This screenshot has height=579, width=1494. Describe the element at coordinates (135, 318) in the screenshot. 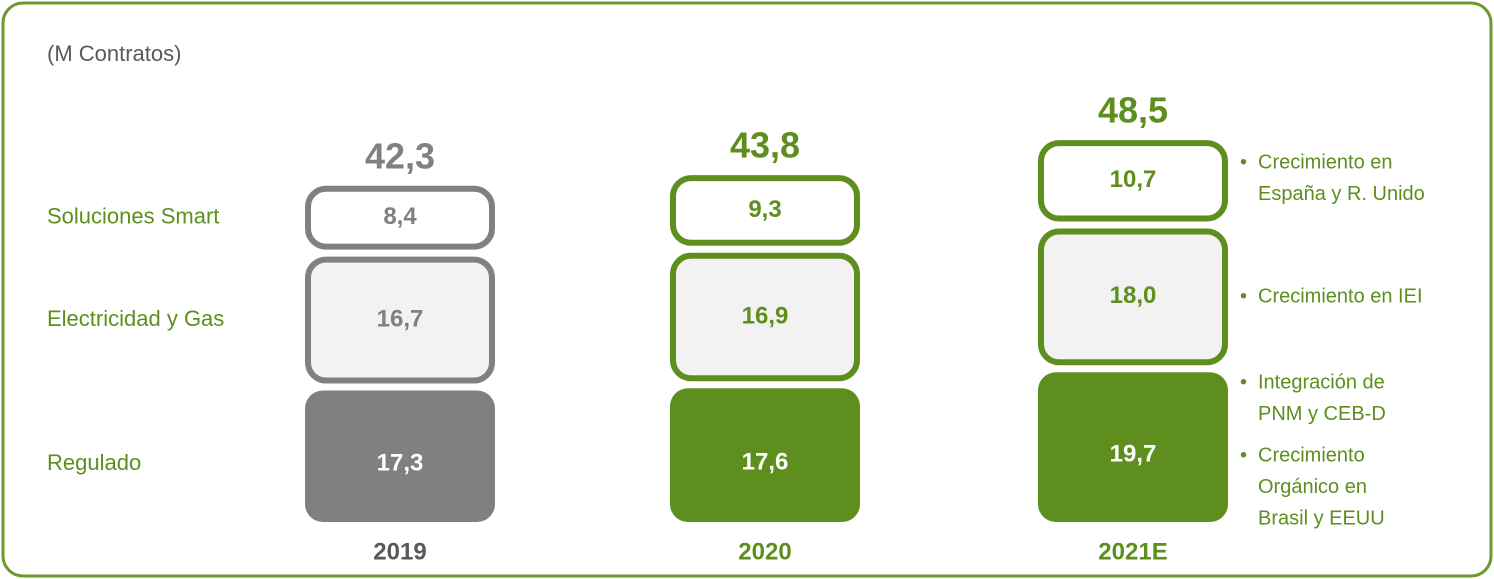

I see `series-label: Electricidad y Gas` at that location.